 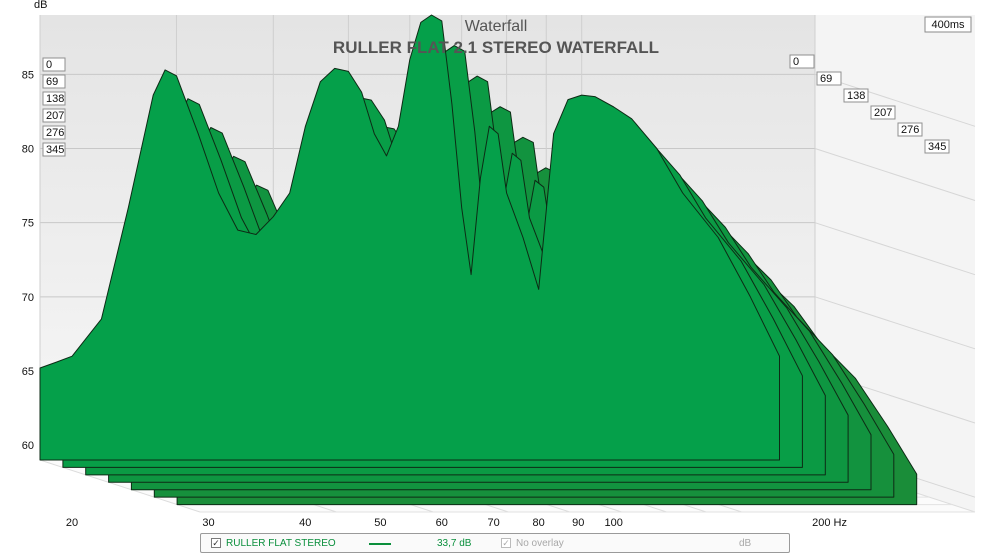 I want to click on slice-label-left: 69, so click(x=52, y=82).